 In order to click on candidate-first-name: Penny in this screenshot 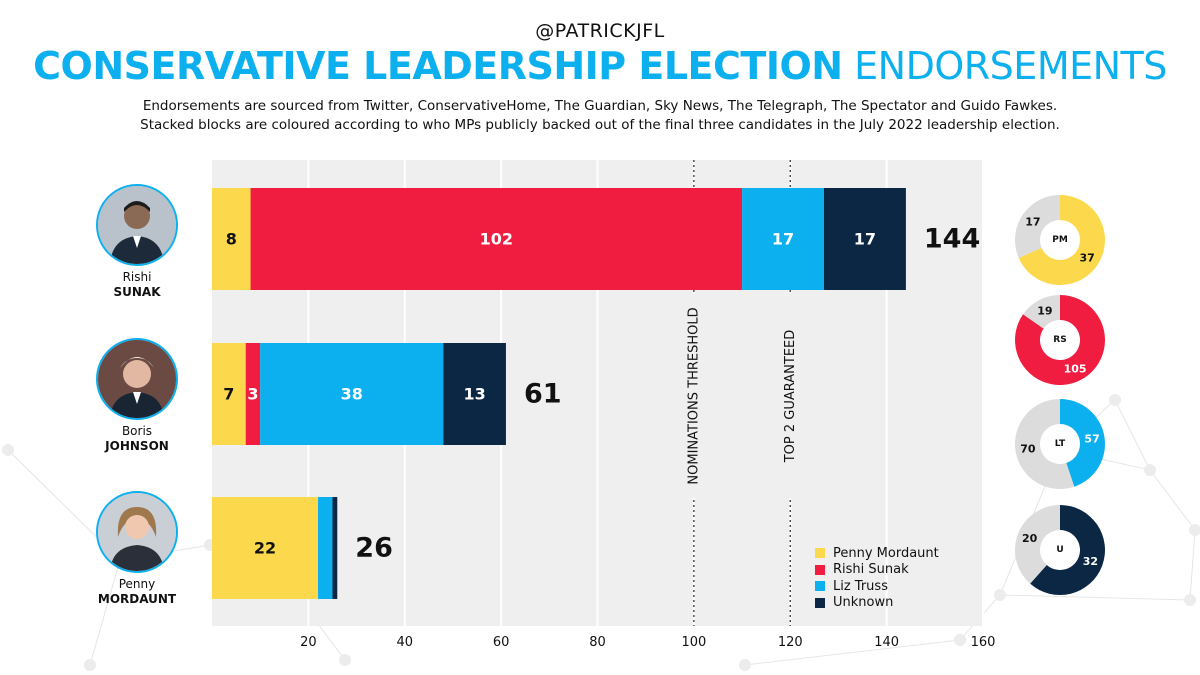, I will do `click(137, 584)`.